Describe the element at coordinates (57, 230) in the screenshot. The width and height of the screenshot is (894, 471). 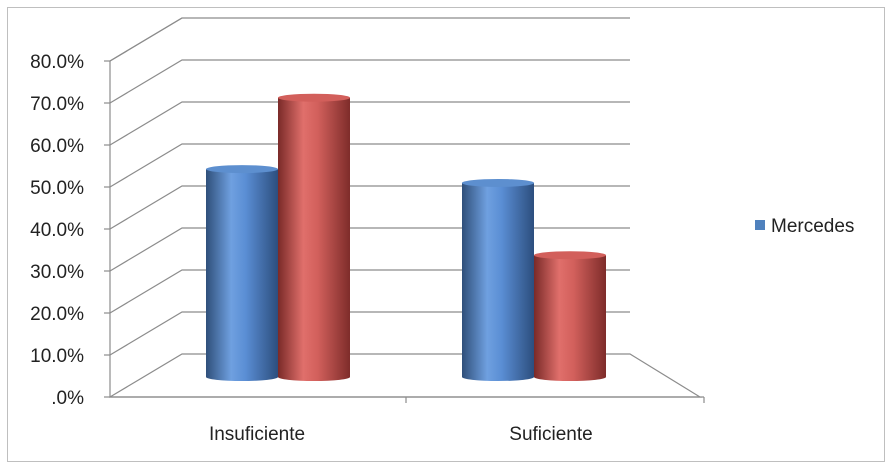
I see `y-tick-label: 40.0%` at that location.